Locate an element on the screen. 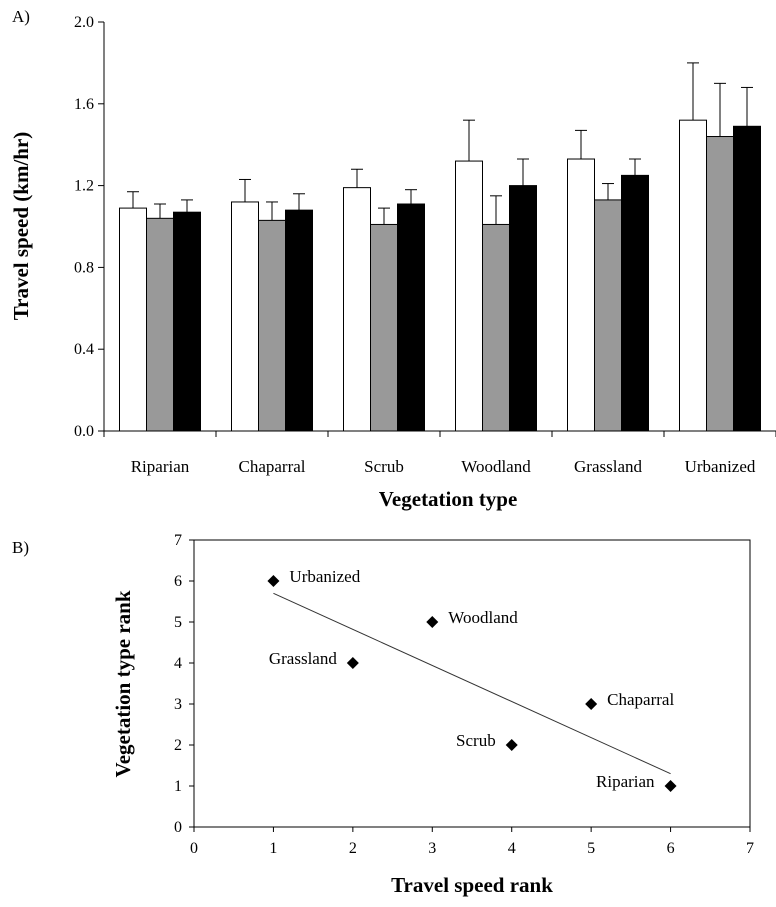  panel-b-x-tick-label: 0 is located at coordinates (194, 848).